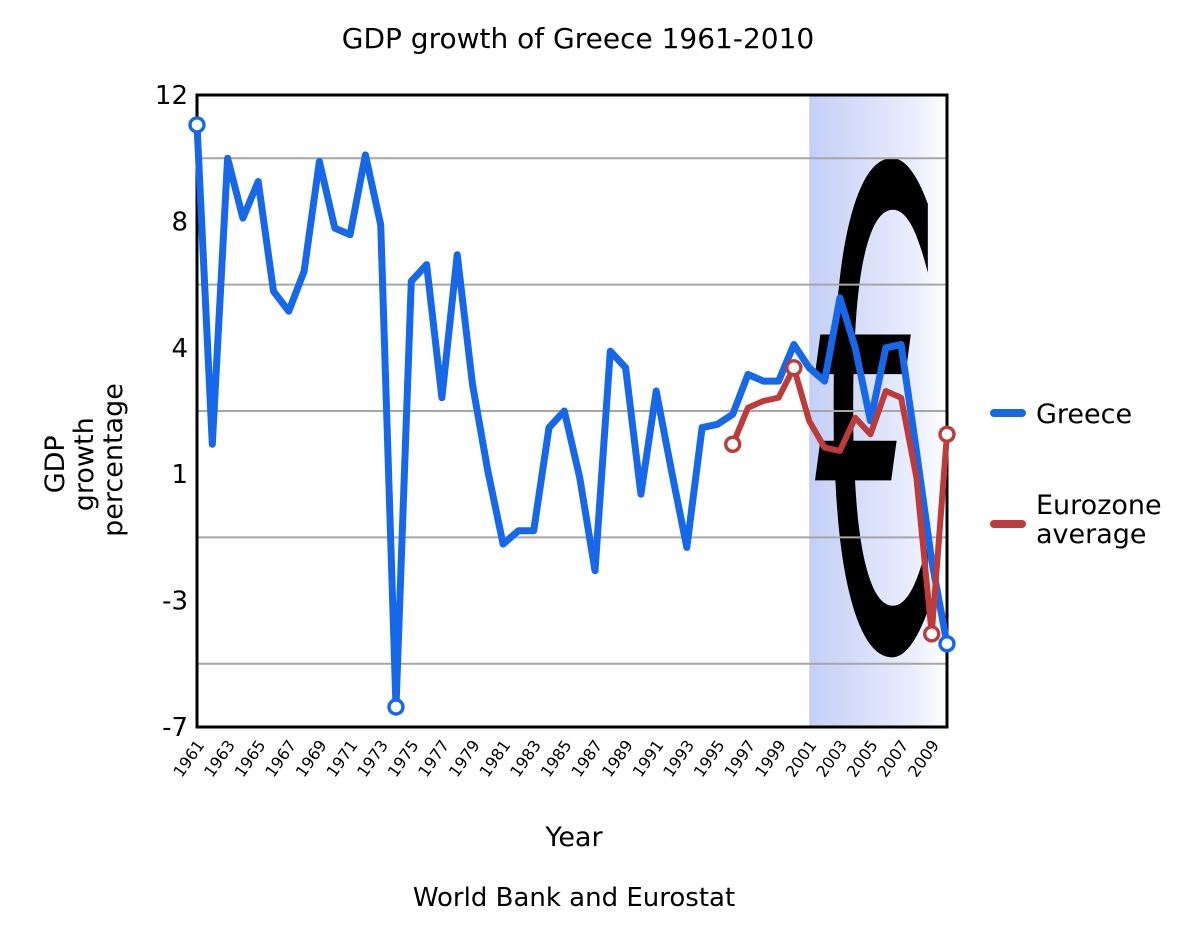  Describe the element at coordinates (84, 464) in the screenshot. I see `y-axis-label-line2: growth` at that location.